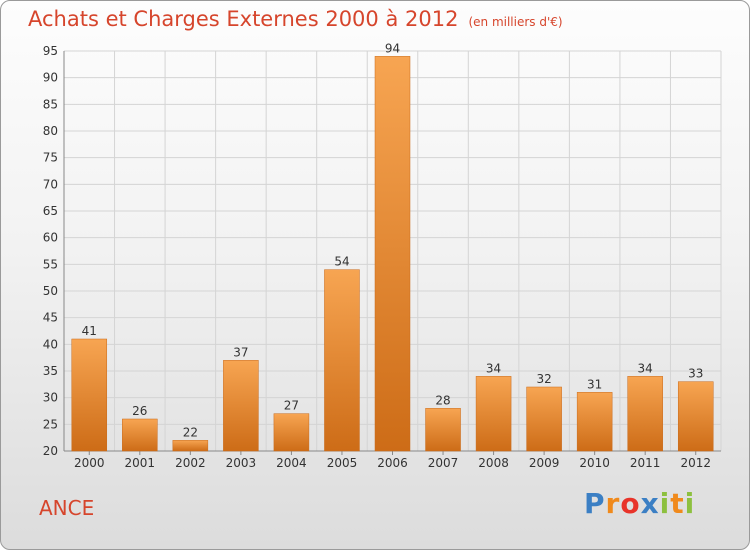 Image resolution: width=750 pixels, height=550 pixels. Describe the element at coordinates (89, 463) in the screenshot. I see `x-tick-label: 2000` at that location.